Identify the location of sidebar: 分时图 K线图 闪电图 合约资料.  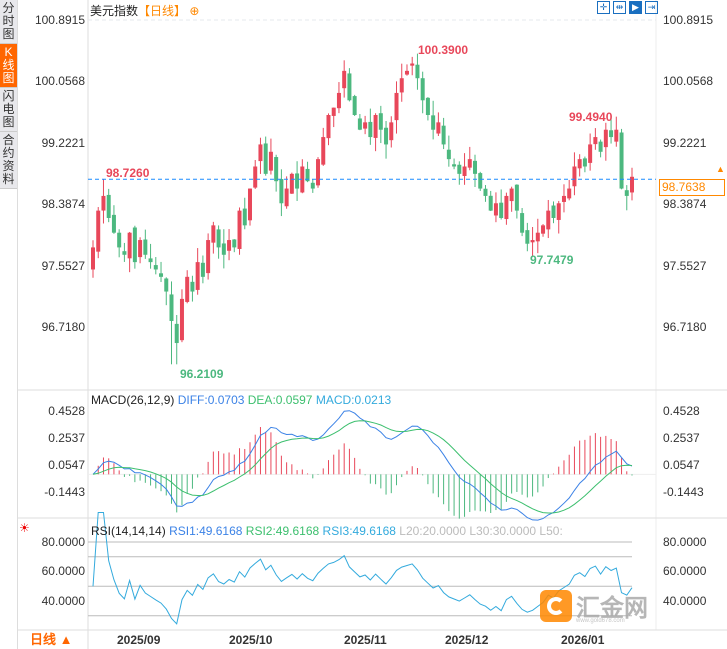
(9, 324).